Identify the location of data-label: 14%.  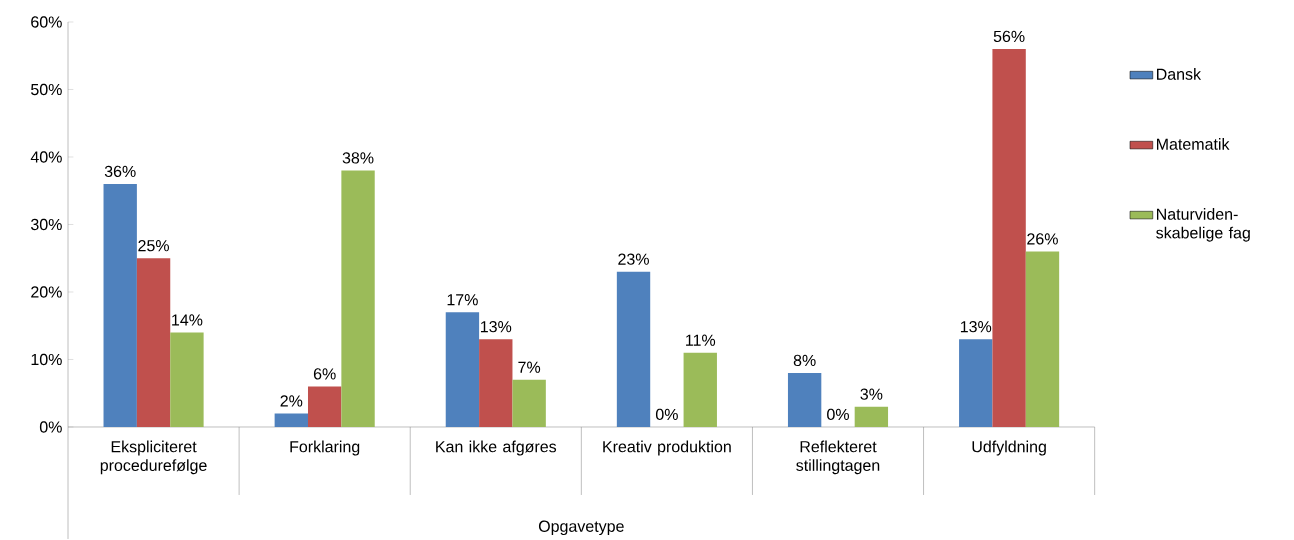
(187, 320).